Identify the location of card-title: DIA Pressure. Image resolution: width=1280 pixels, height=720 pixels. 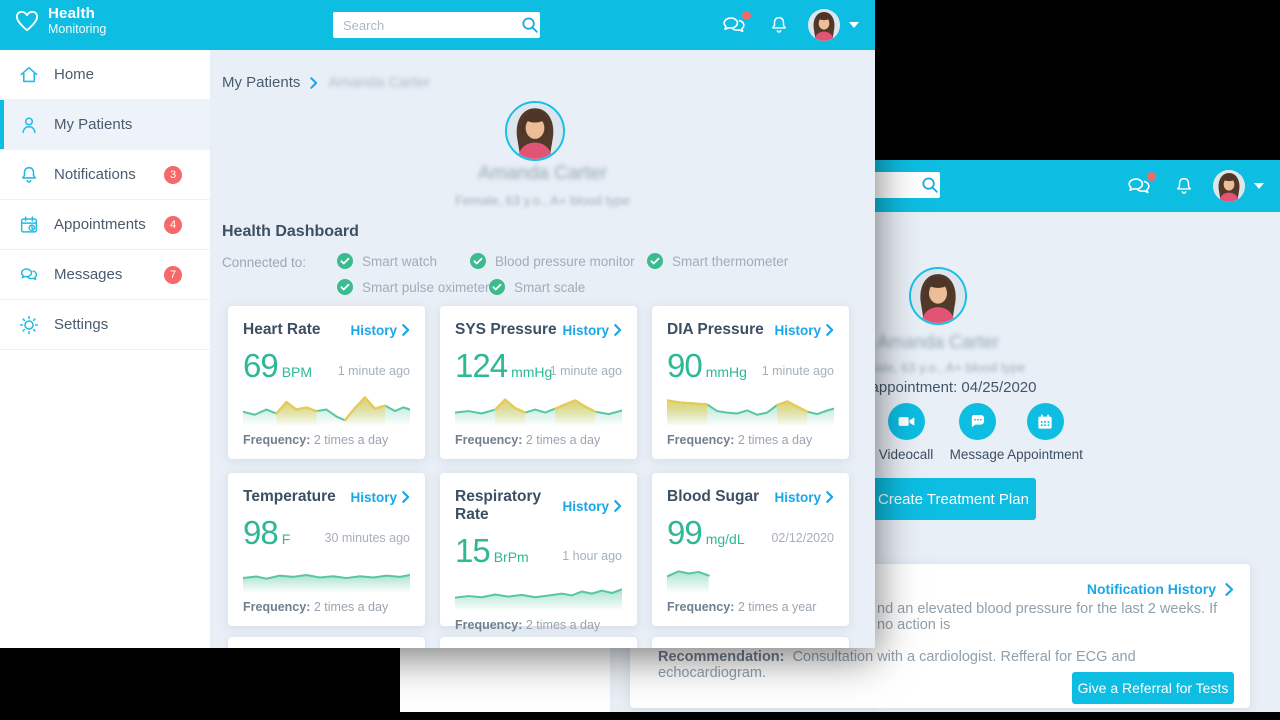
(715, 329).